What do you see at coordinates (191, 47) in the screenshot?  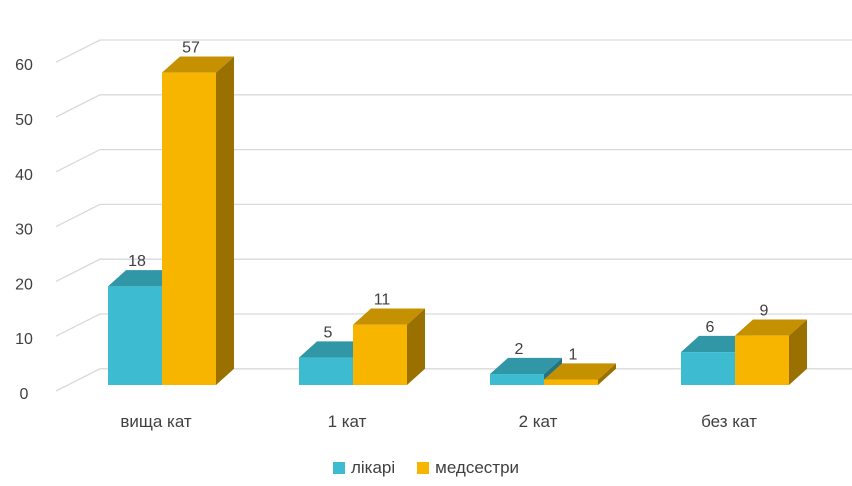 I see `data-label-1-0: 57` at bounding box center [191, 47].